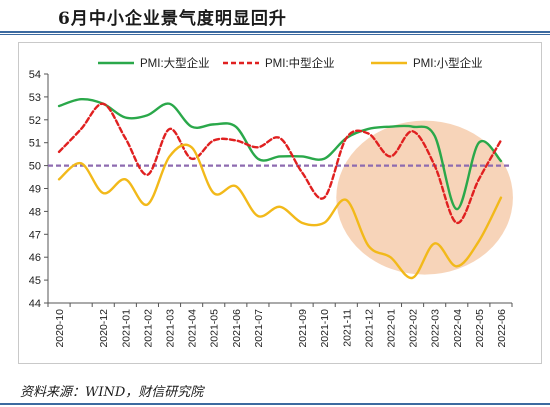  Describe the element at coordinates (458, 328) in the screenshot. I see `x-tick-label: 2022-04` at that location.